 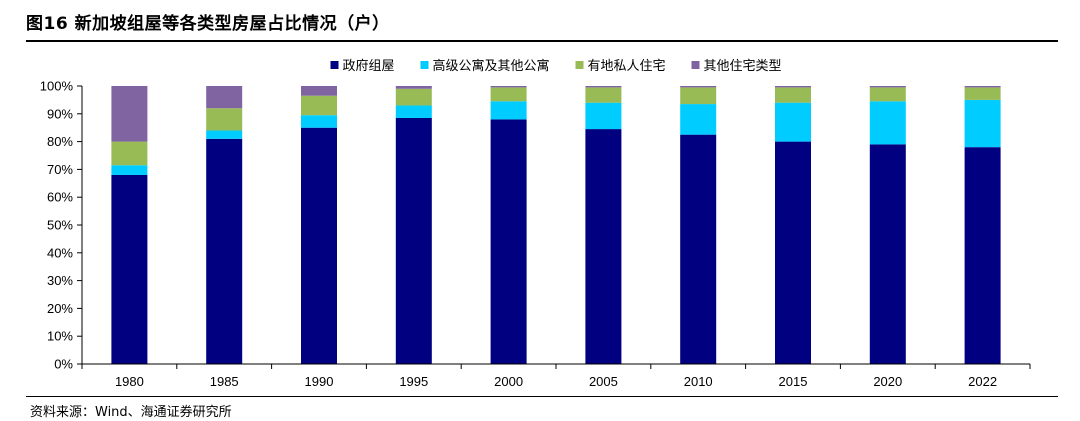 I want to click on source-note: 资料来源：Wind、海通证券研究所, so click(x=131, y=412).